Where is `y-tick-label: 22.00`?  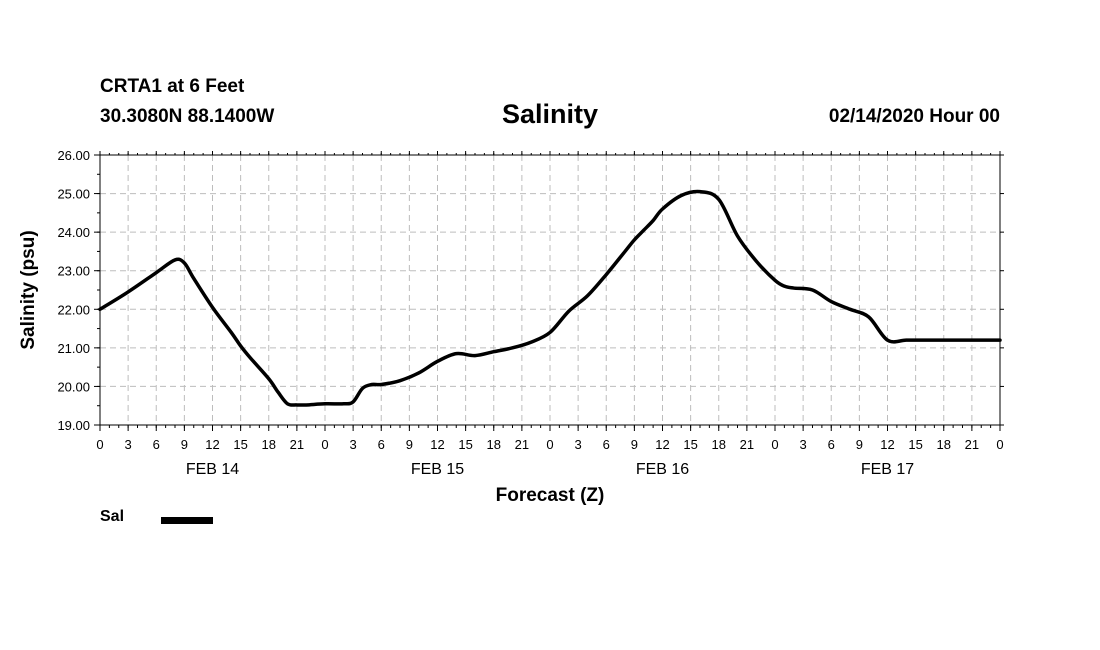
y-tick-label: 22.00 is located at coordinates (73, 309).